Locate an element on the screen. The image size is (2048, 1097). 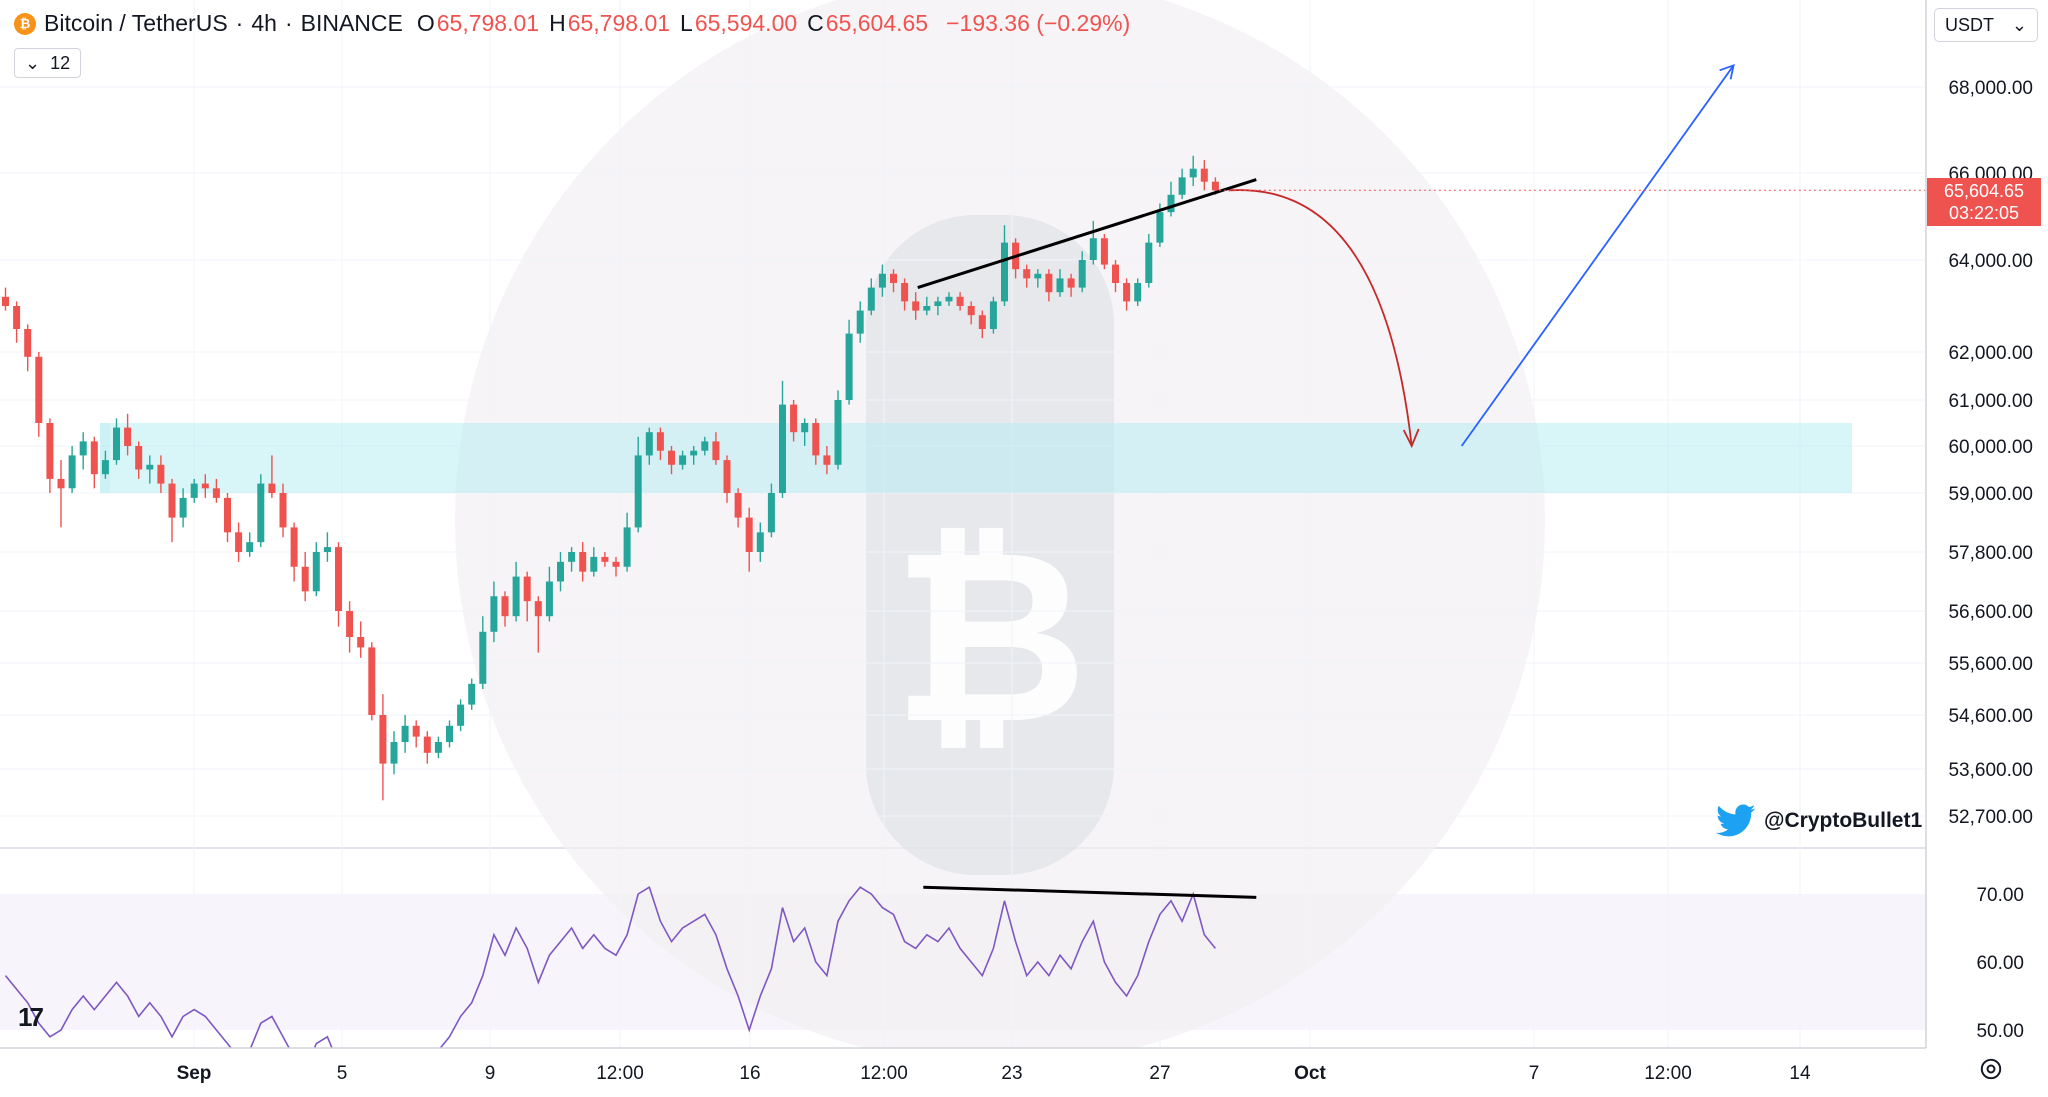
time-tick-label: 5 is located at coordinates (342, 1073).